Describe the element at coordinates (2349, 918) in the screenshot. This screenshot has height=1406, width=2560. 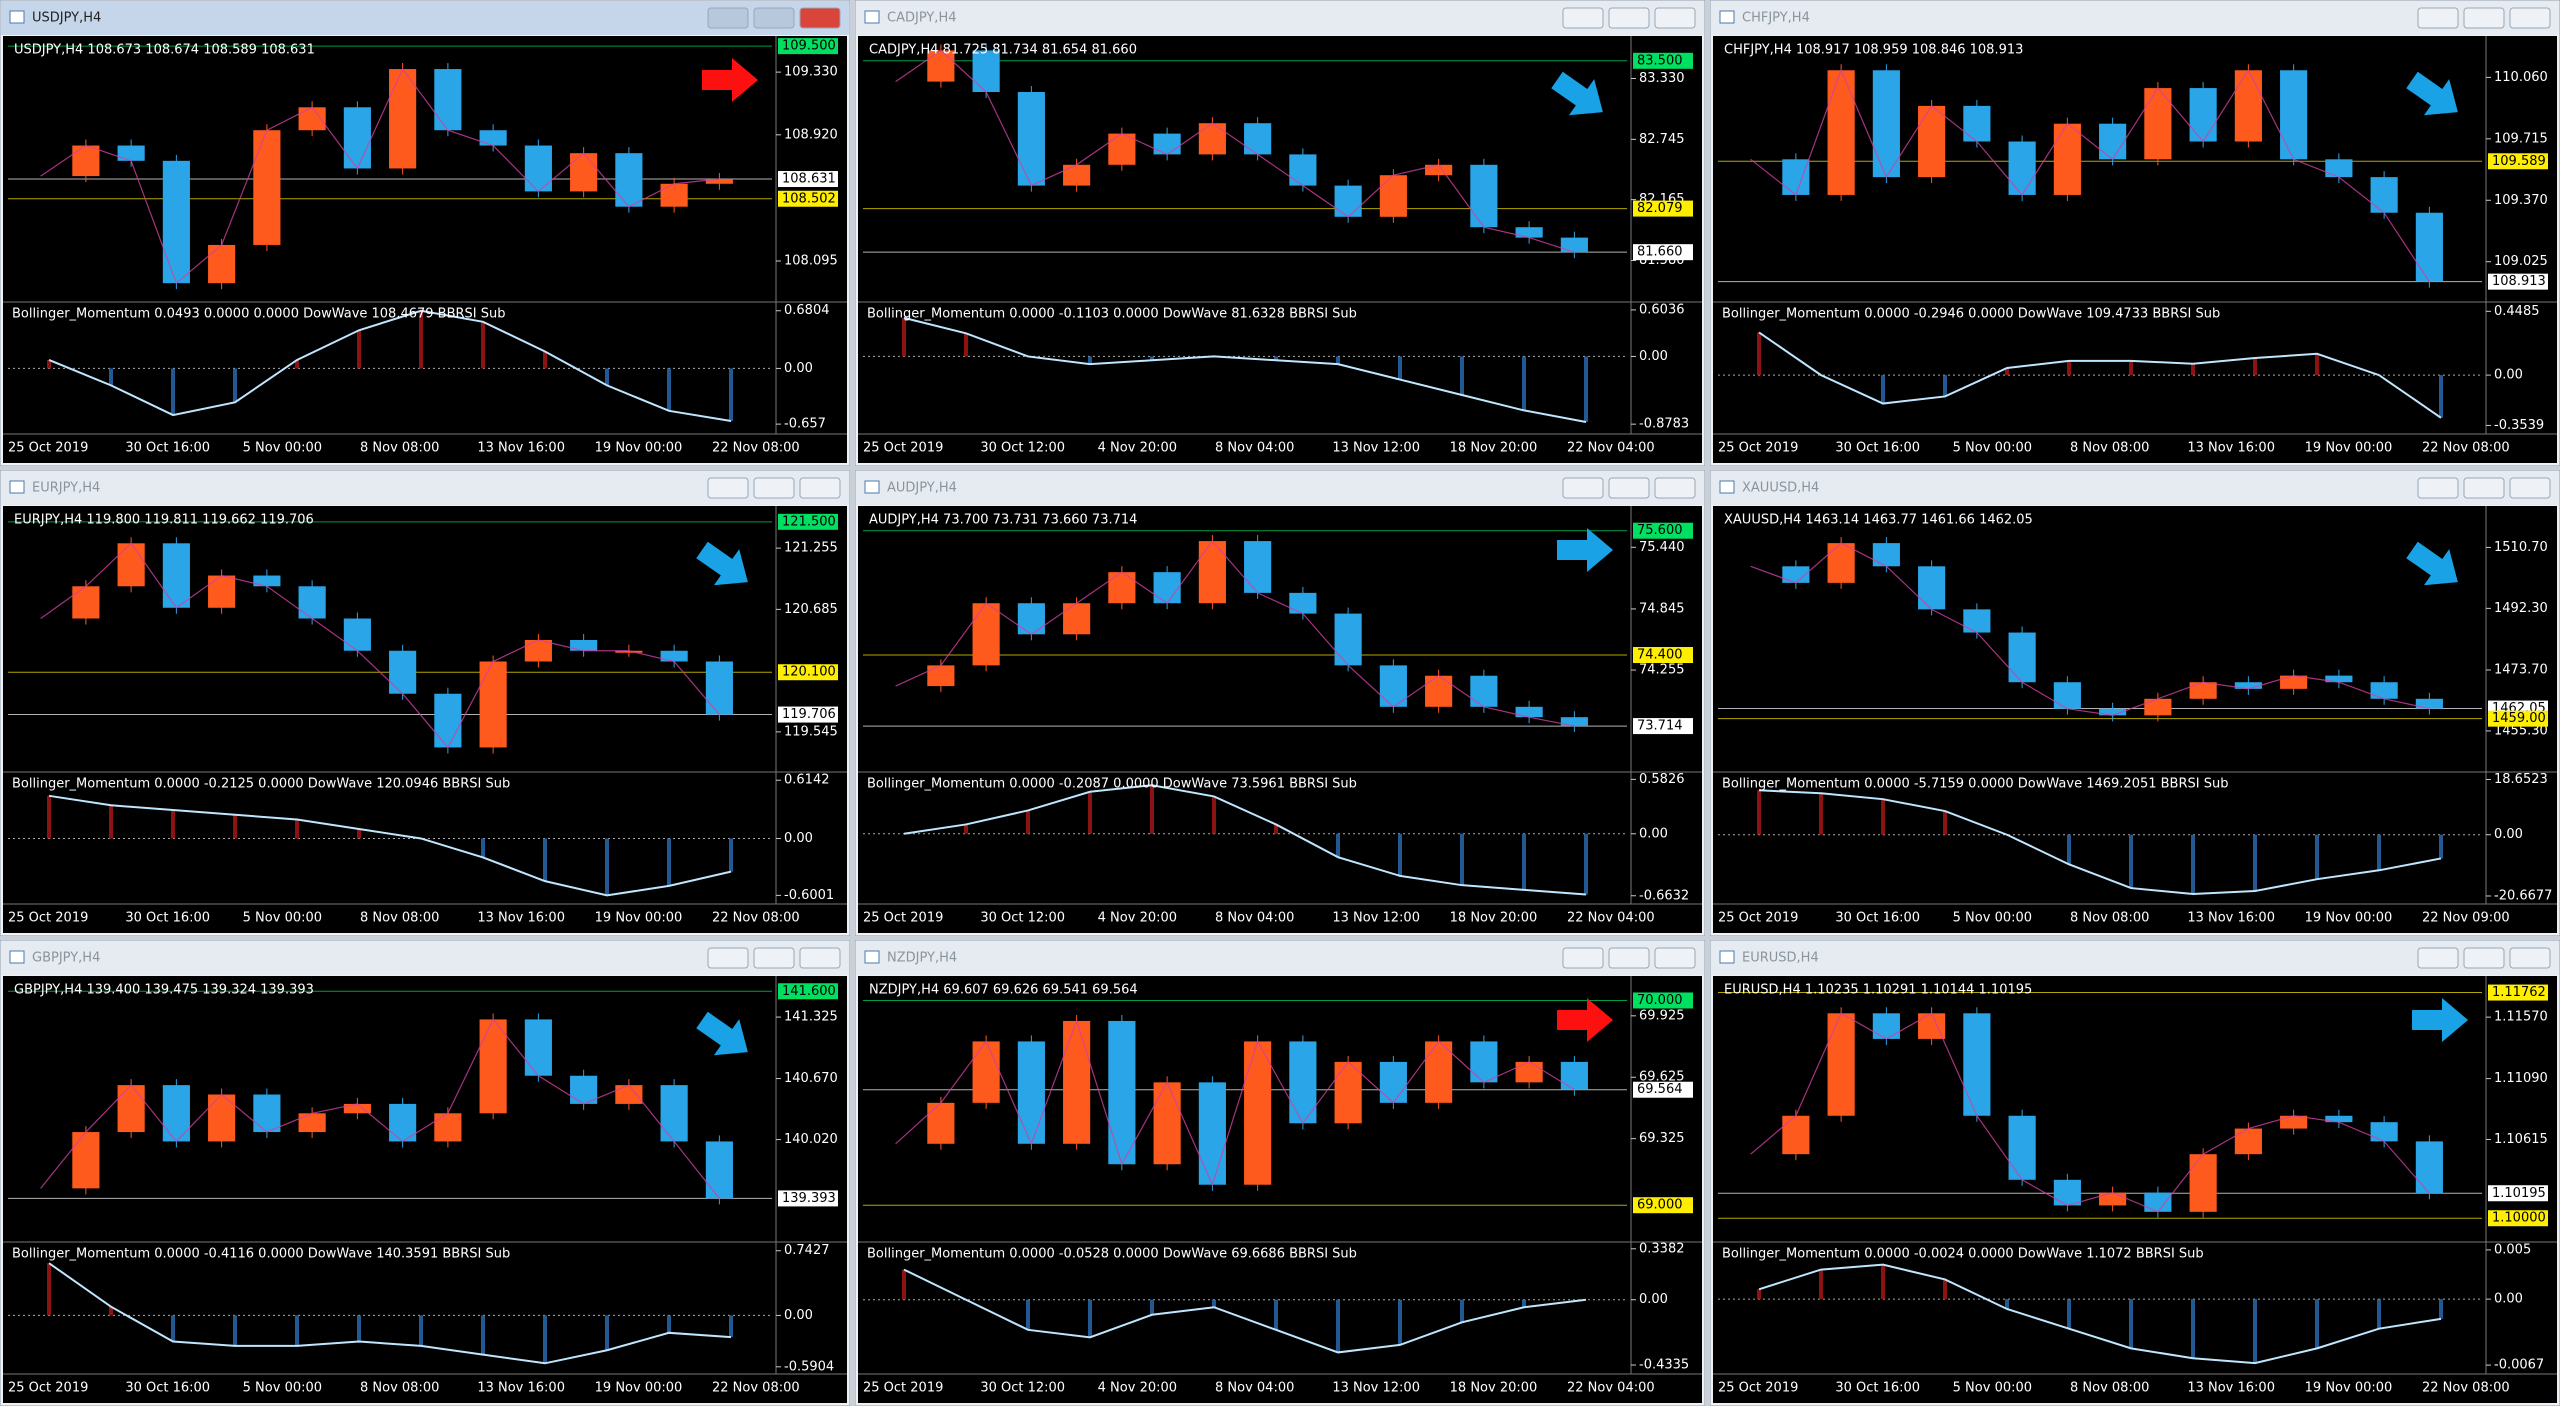
I see `date-label: 19 Nov 00:00` at that location.